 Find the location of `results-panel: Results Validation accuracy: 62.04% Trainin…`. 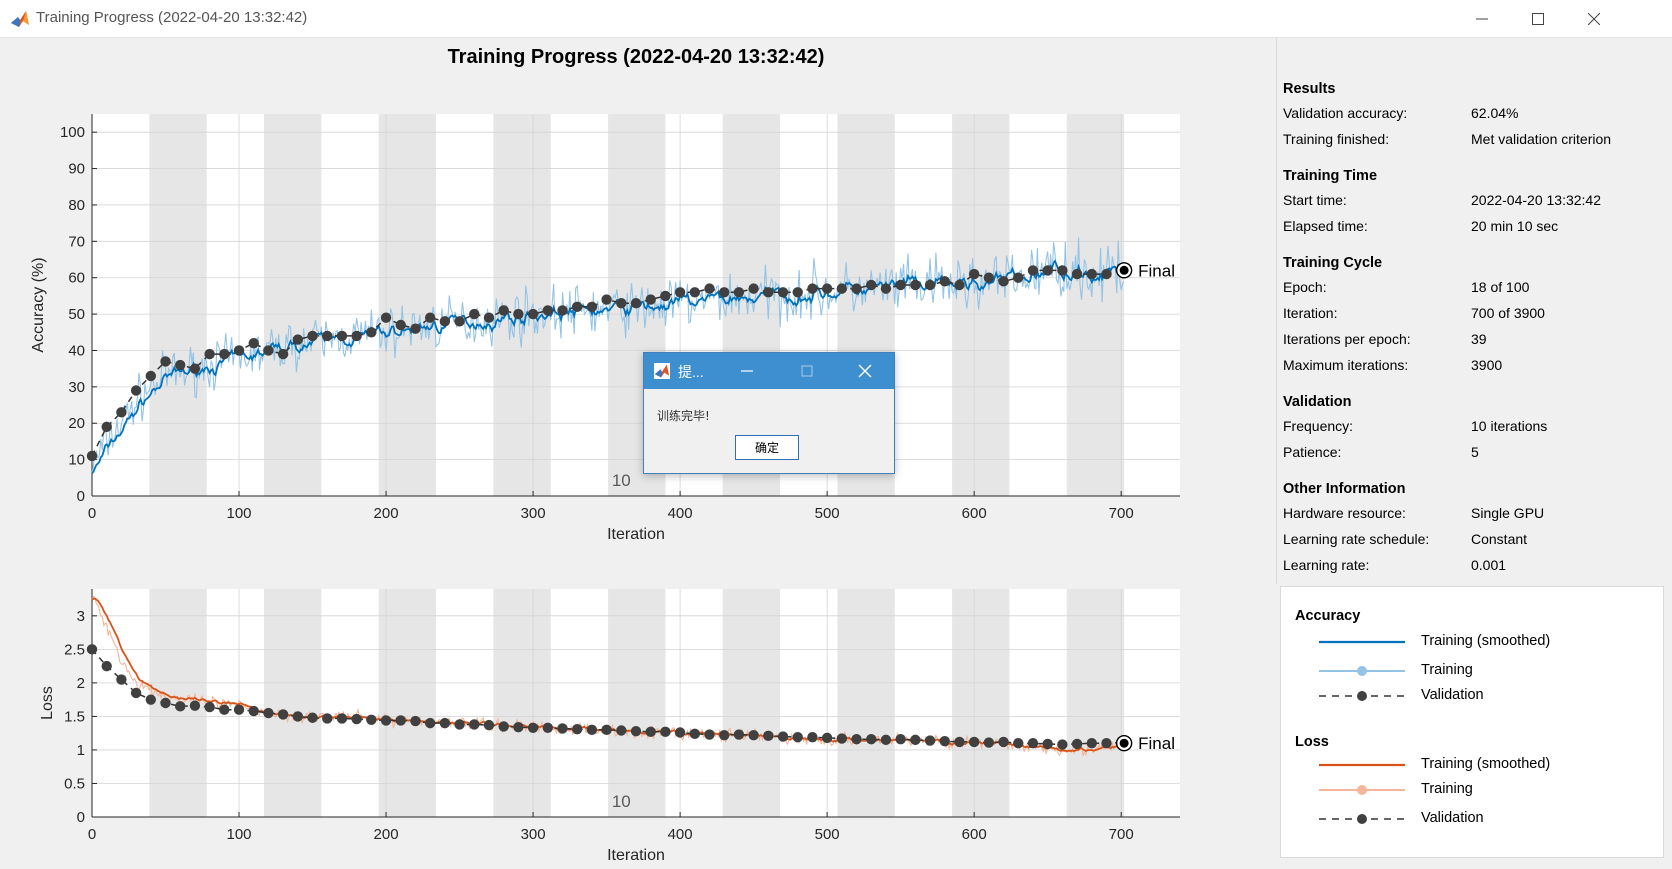

results-panel: Results Validation accuracy: 62.04% Trainin… is located at coordinates (1474, 311).